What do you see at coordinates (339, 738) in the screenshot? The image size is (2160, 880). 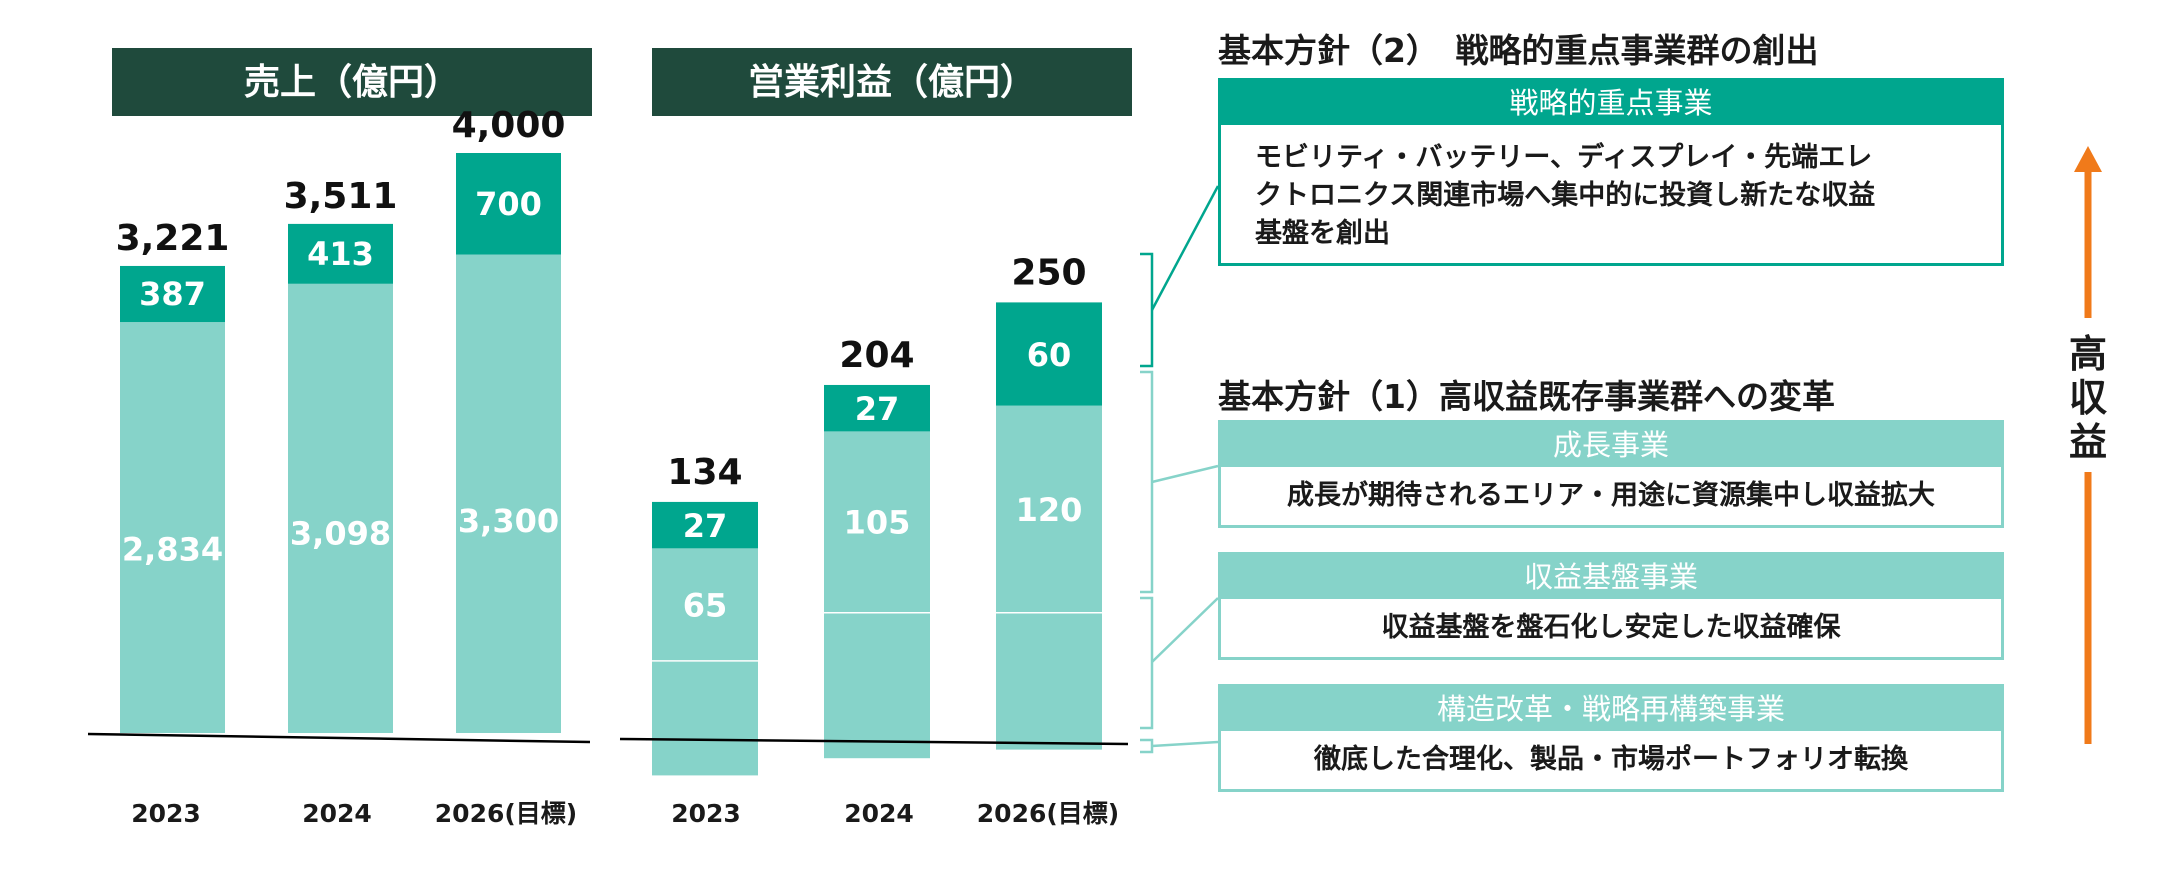 I see `sales-baseline` at bounding box center [339, 738].